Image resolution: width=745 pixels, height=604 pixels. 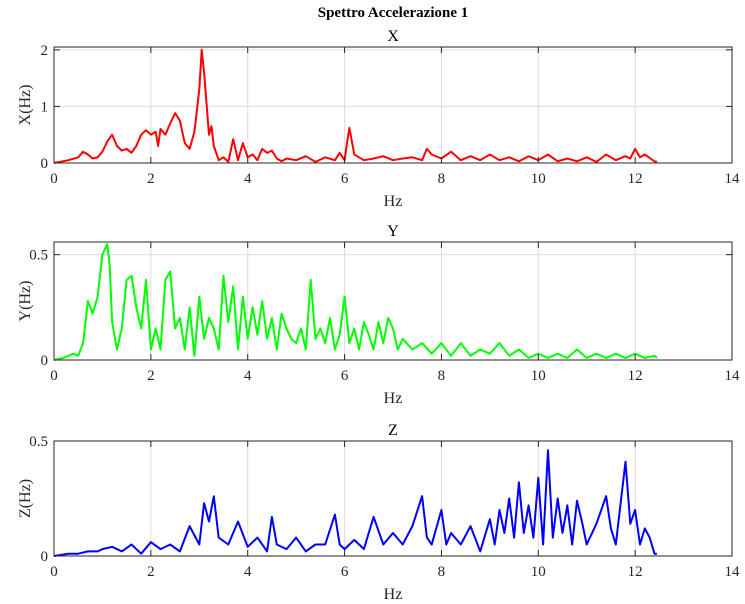 What do you see at coordinates (45, 107) in the screenshot?
I see `y-tick-label: 1` at bounding box center [45, 107].